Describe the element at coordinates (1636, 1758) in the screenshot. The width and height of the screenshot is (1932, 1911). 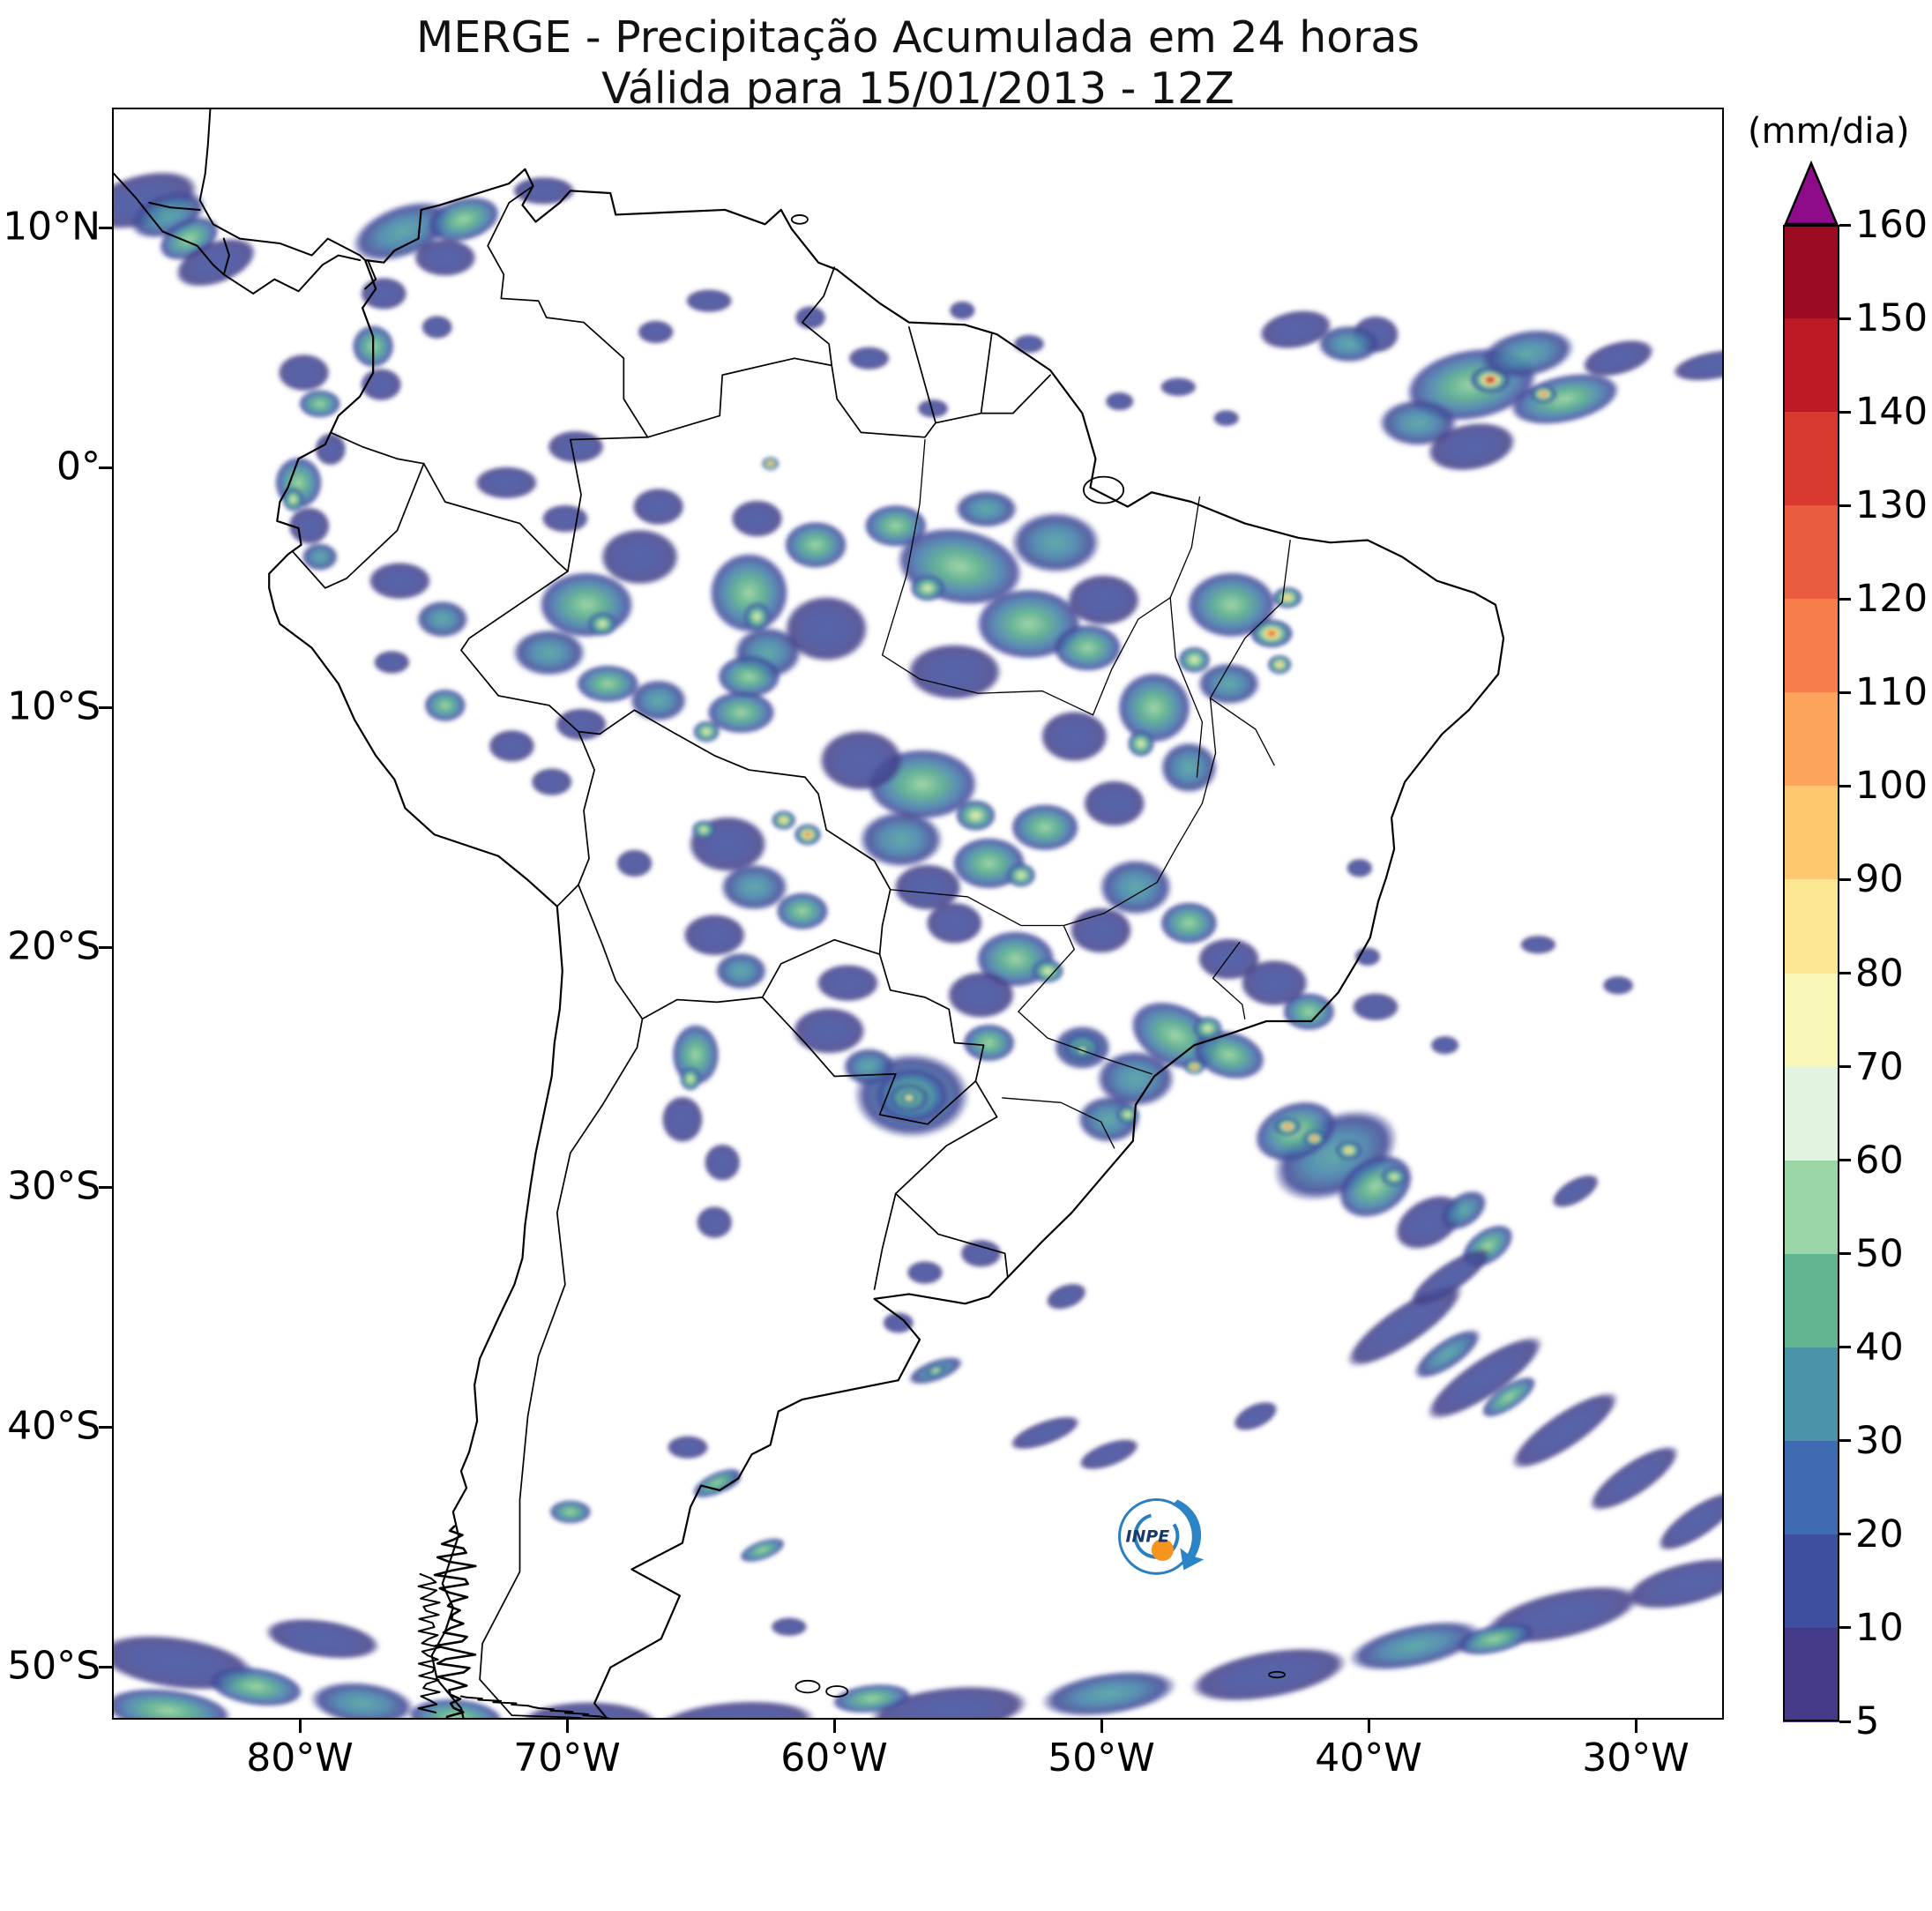
I see `lon-tick-label: 30°W` at that location.